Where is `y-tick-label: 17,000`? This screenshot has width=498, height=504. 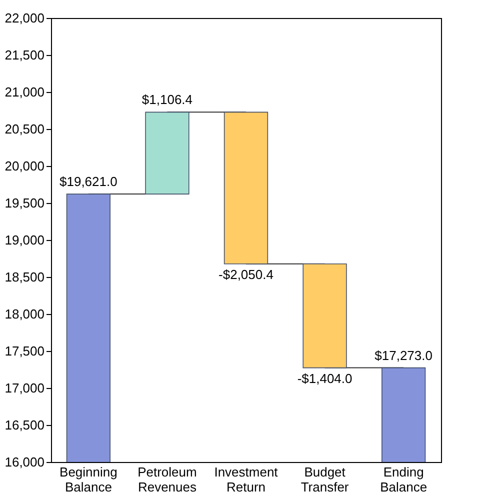
y-tick-label: 17,000 is located at coordinates (24, 388).